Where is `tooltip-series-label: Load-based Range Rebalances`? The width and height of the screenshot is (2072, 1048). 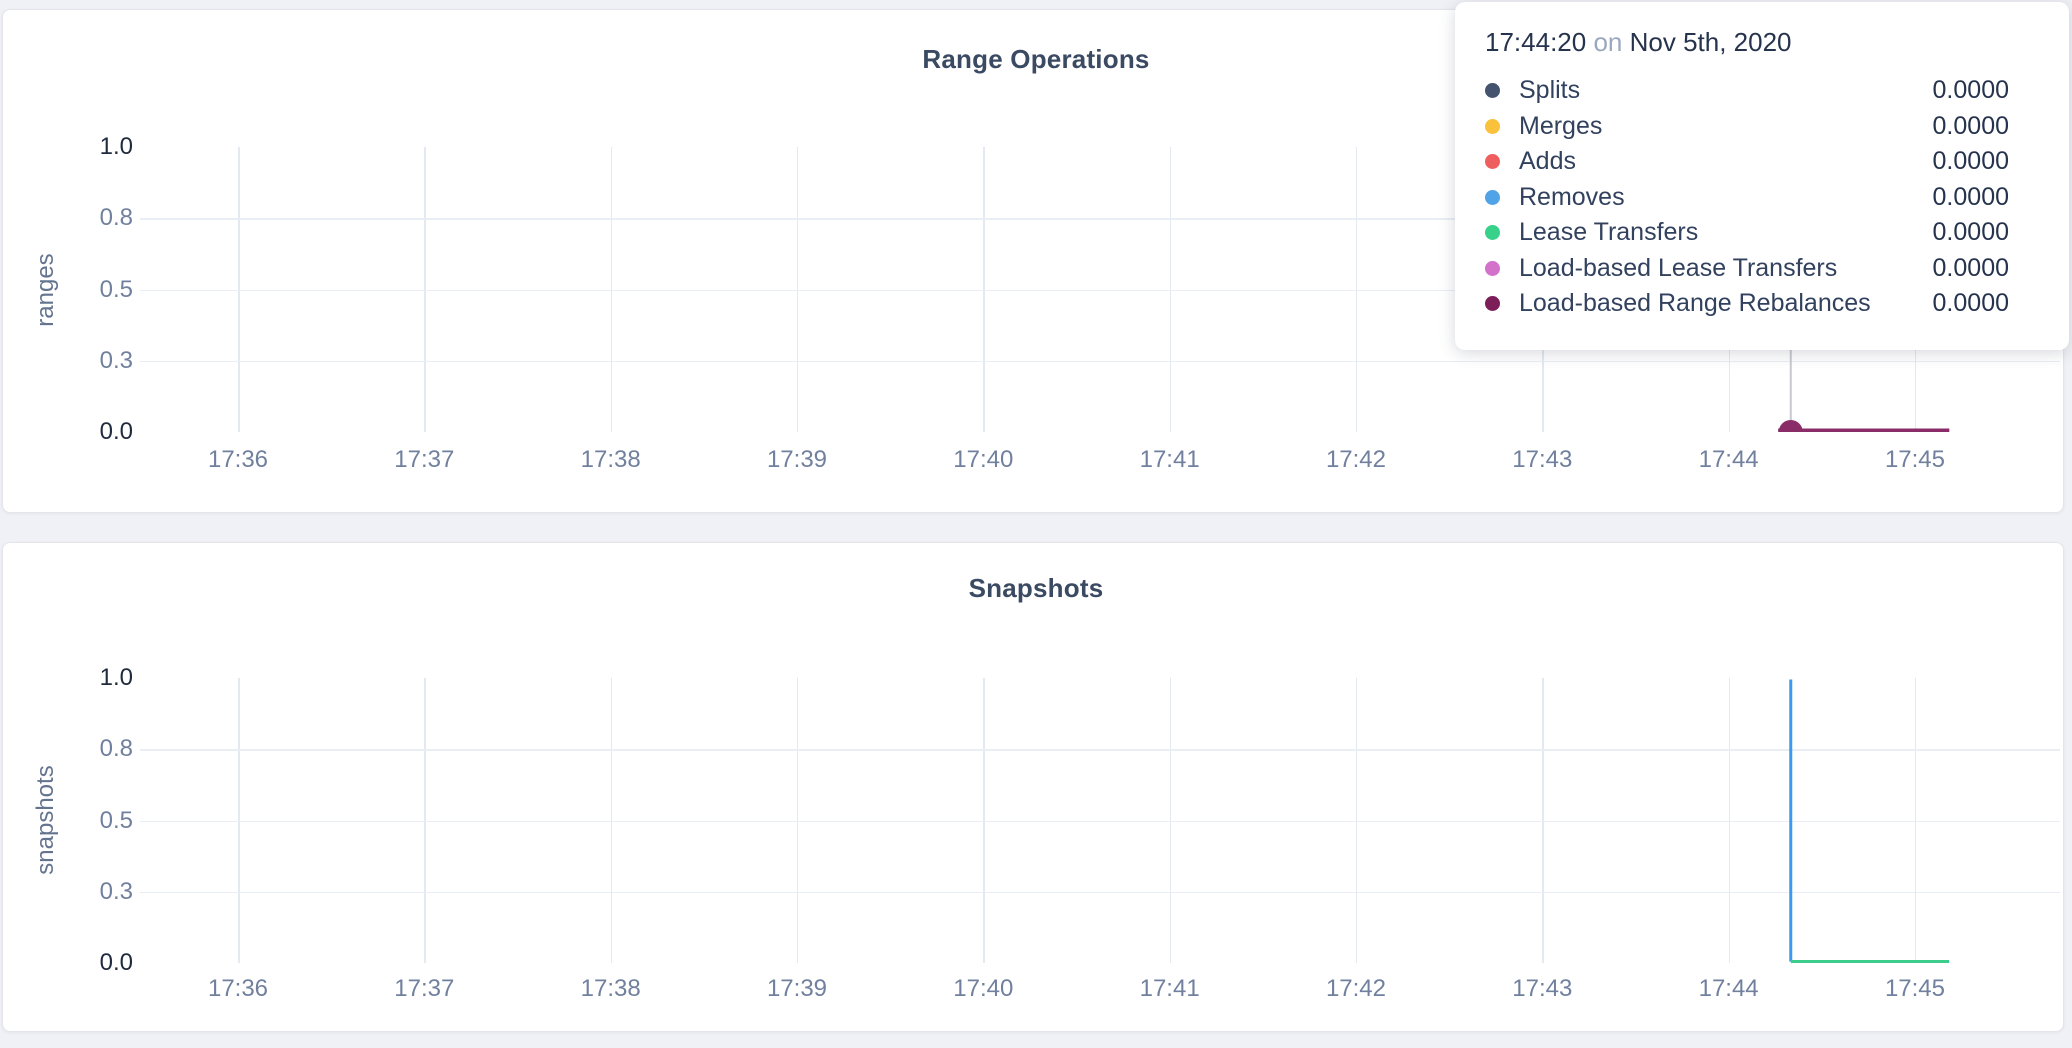 tooltip-series-label: Load-based Range Rebalances is located at coordinates (1695, 303).